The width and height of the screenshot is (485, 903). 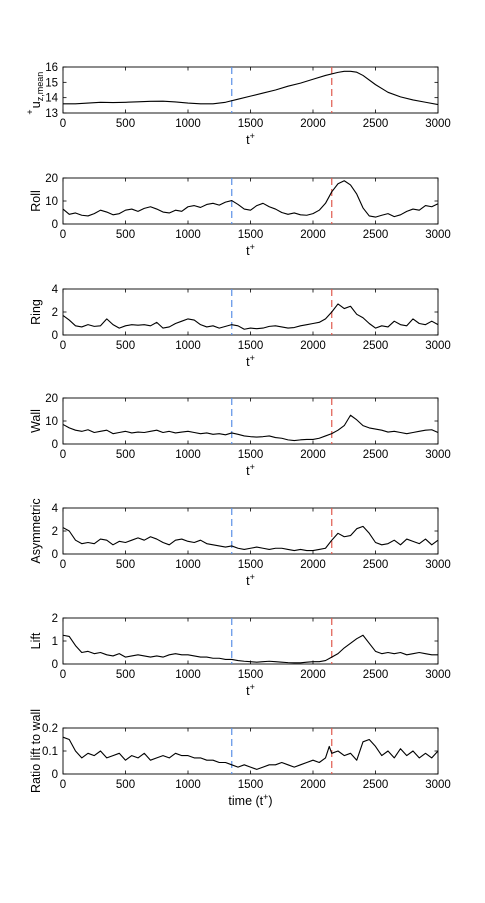 I want to click on y-axis-label: Asymmetric, so click(x=36, y=530).